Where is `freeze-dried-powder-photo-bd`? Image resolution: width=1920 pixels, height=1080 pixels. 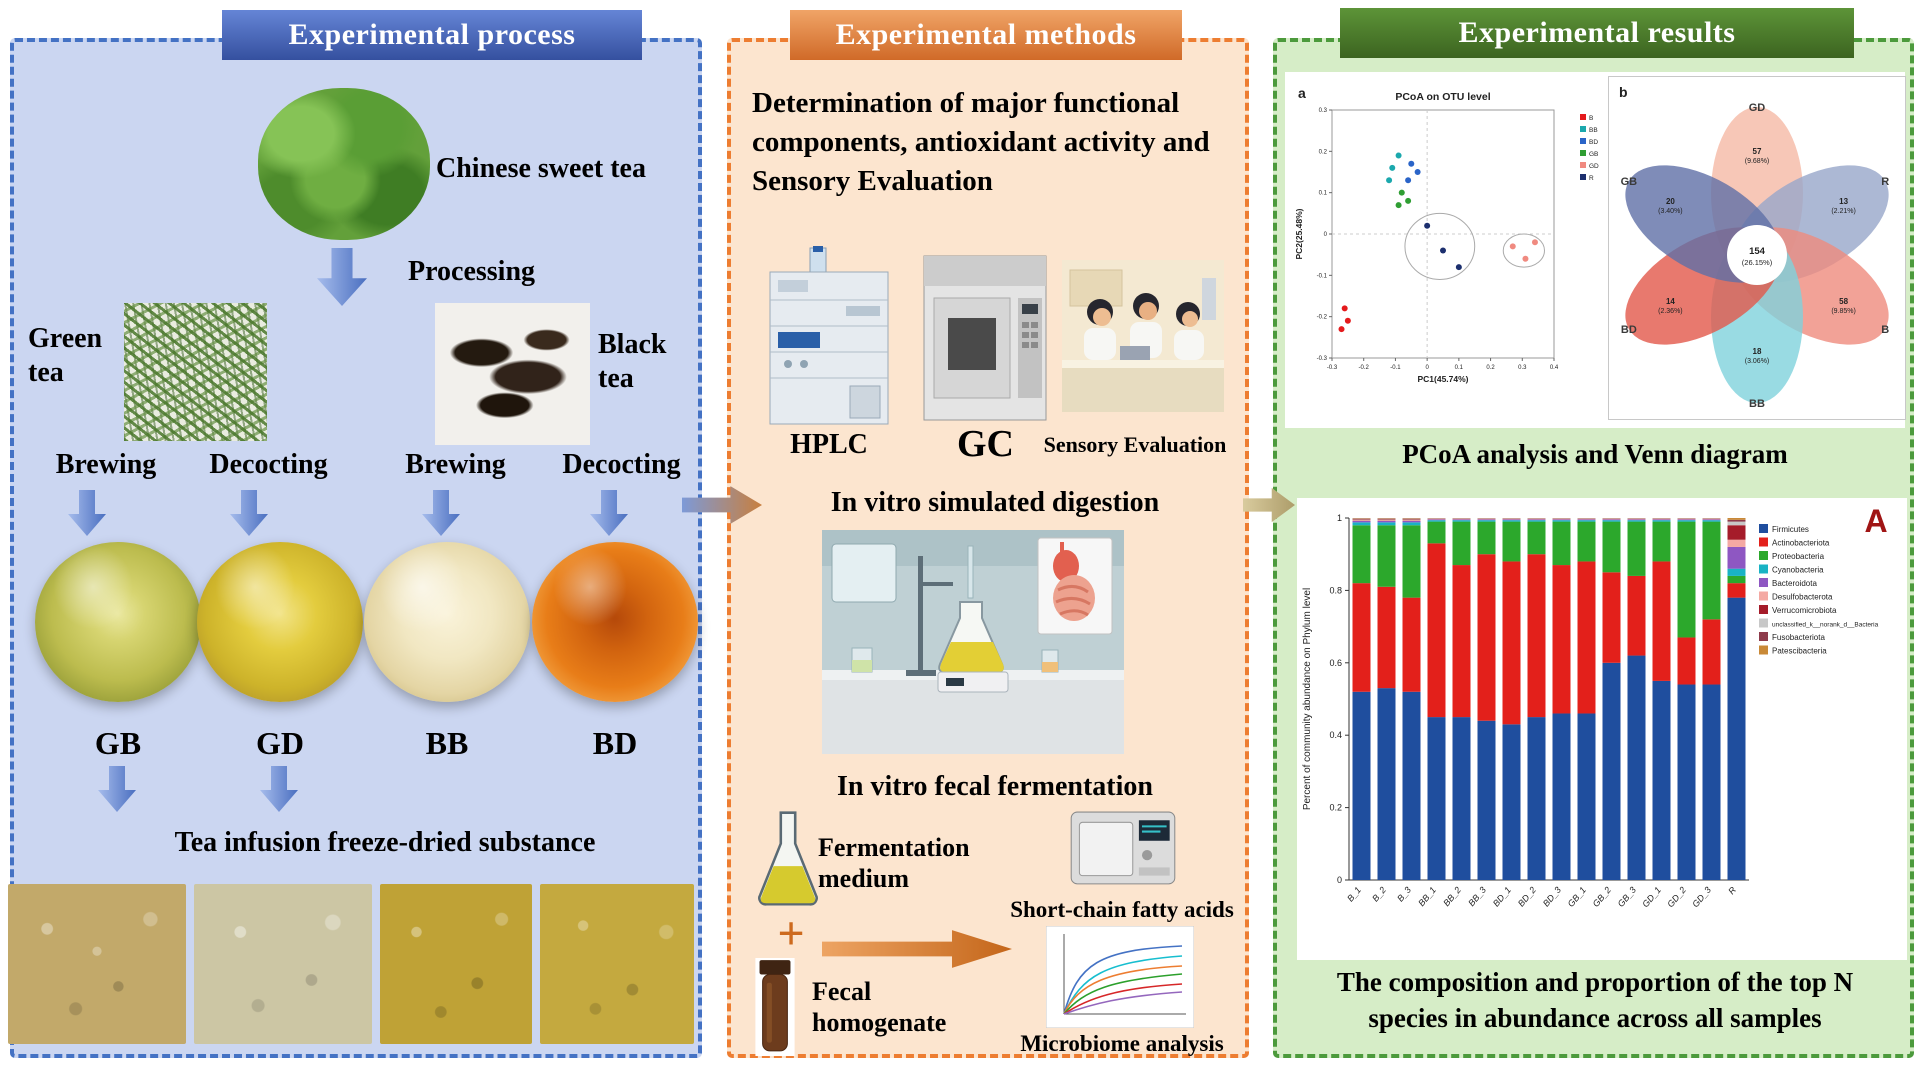 freeze-dried-powder-photo-bd is located at coordinates (617, 964).